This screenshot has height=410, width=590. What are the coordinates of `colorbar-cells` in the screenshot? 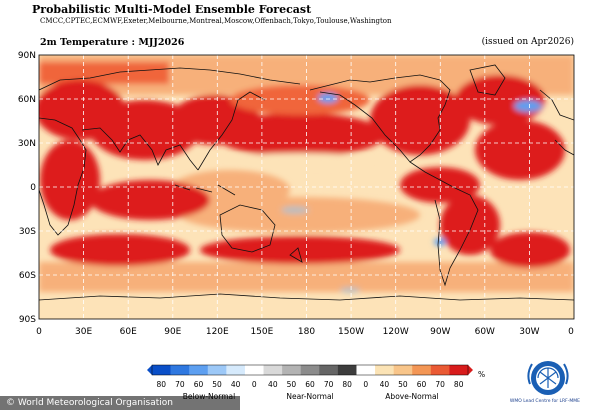 It's located at (310, 370).